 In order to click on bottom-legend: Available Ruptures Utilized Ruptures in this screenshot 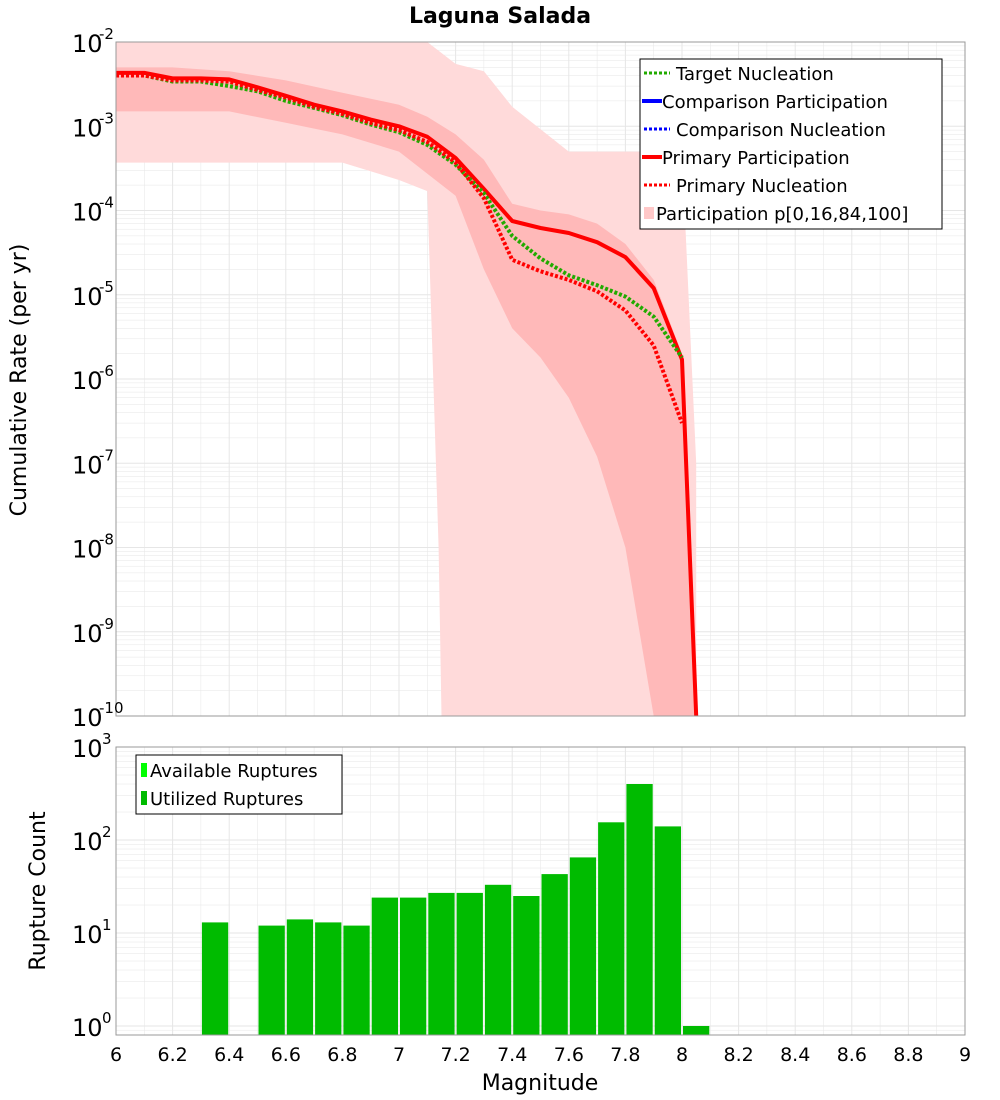, I will do `click(239, 784)`.